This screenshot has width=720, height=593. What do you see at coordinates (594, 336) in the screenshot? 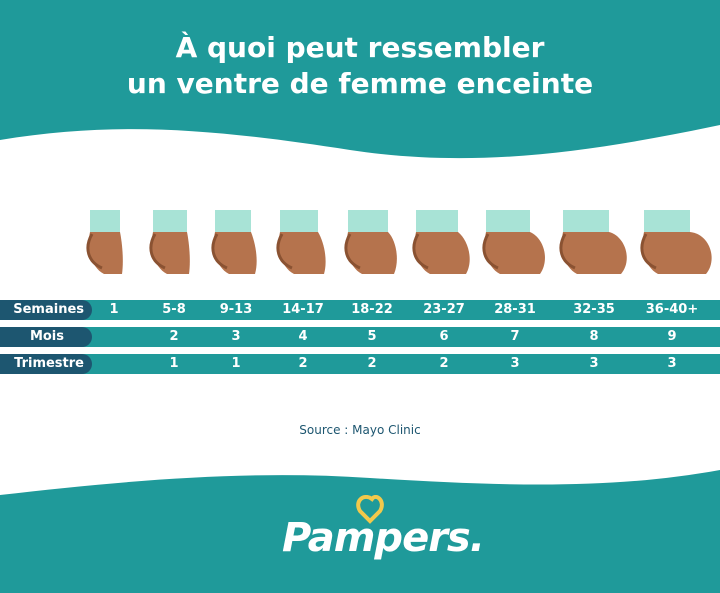
I see `table-cell: 8` at bounding box center [594, 336].